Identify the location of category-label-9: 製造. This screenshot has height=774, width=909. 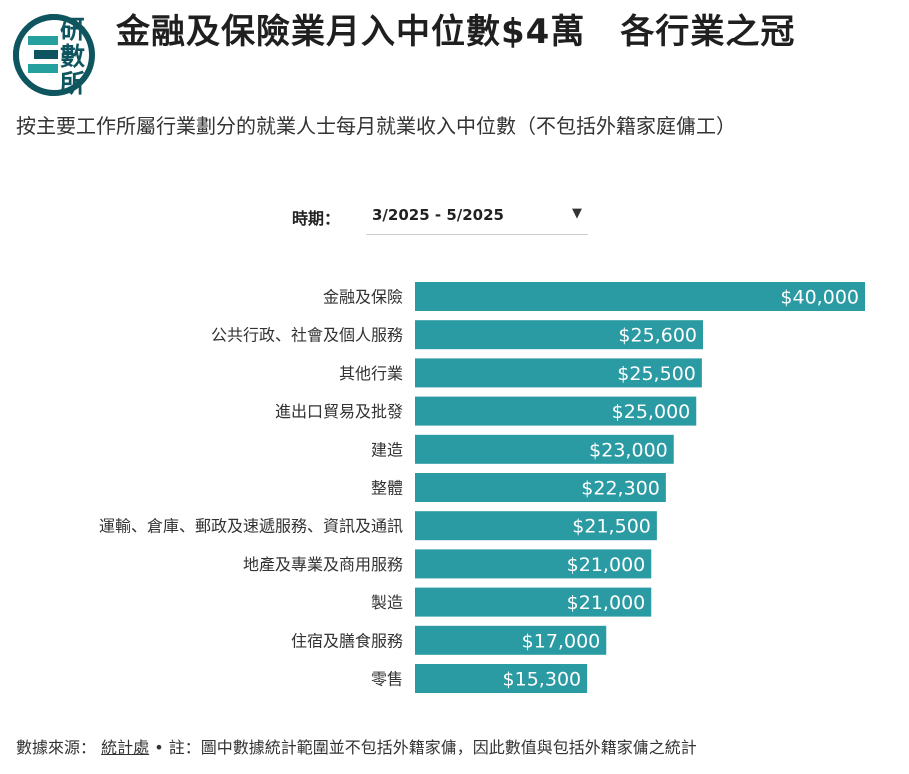
(387, 602).